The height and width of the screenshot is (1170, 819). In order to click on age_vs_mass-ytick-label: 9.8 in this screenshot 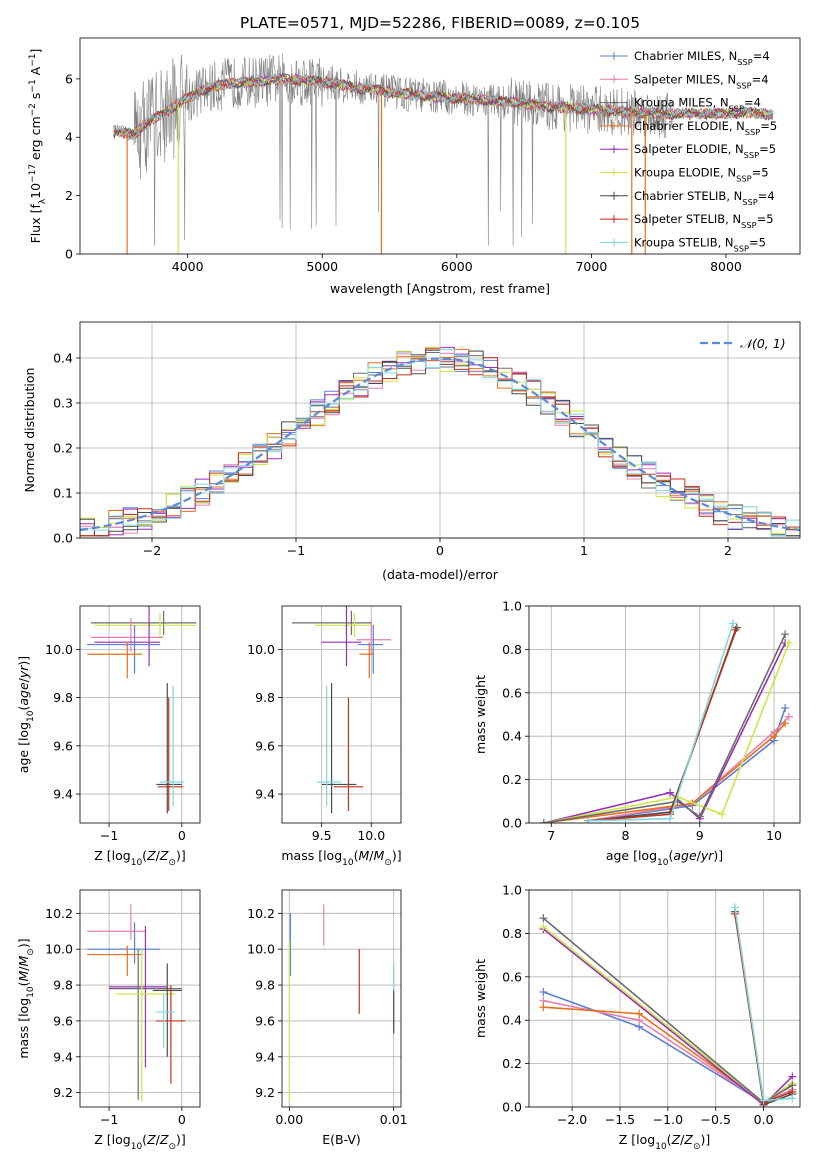, I will do `click(265, 697)`.